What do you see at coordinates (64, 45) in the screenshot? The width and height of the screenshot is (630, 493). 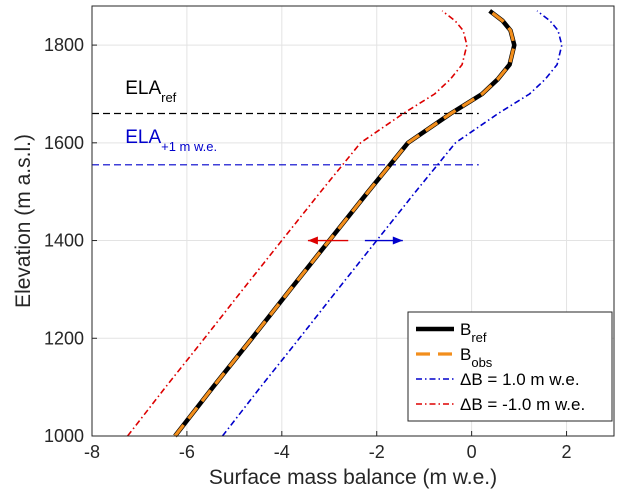 I see `y-tick-label: 1800` at bounding box center [64, 45].